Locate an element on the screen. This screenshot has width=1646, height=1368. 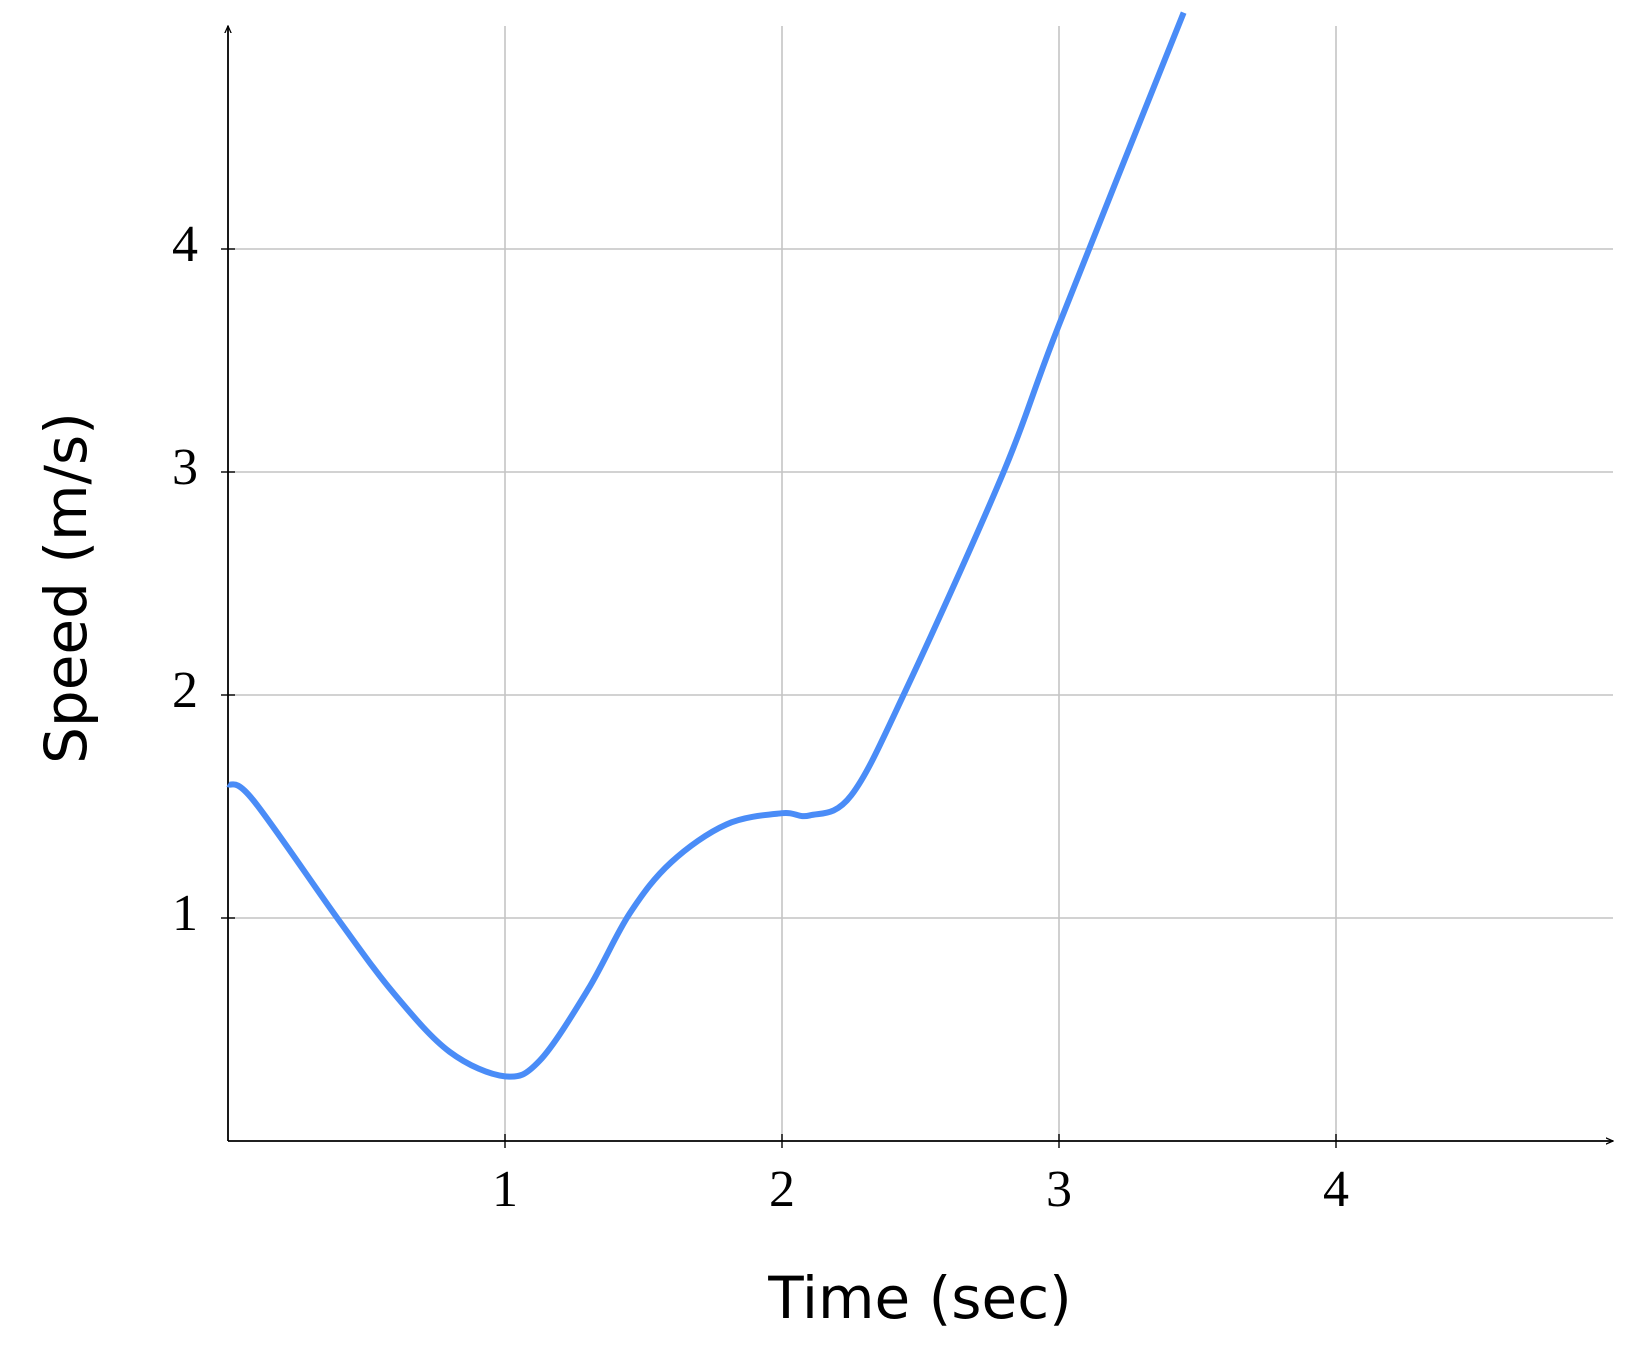
x-tick-label: 3 is located at coordinates (1059, 1189).